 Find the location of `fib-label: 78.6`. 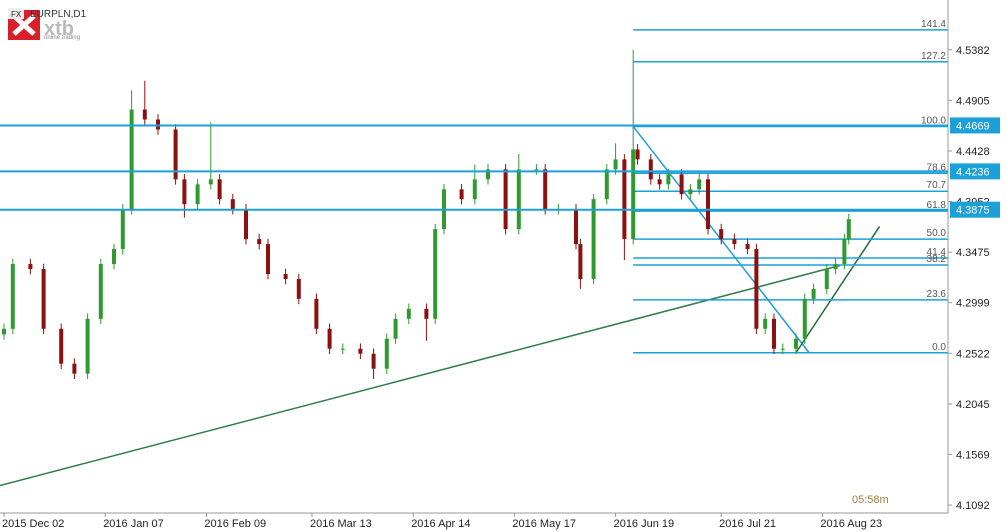

fib-label: 78.6 is located at coordinates (937, 167).